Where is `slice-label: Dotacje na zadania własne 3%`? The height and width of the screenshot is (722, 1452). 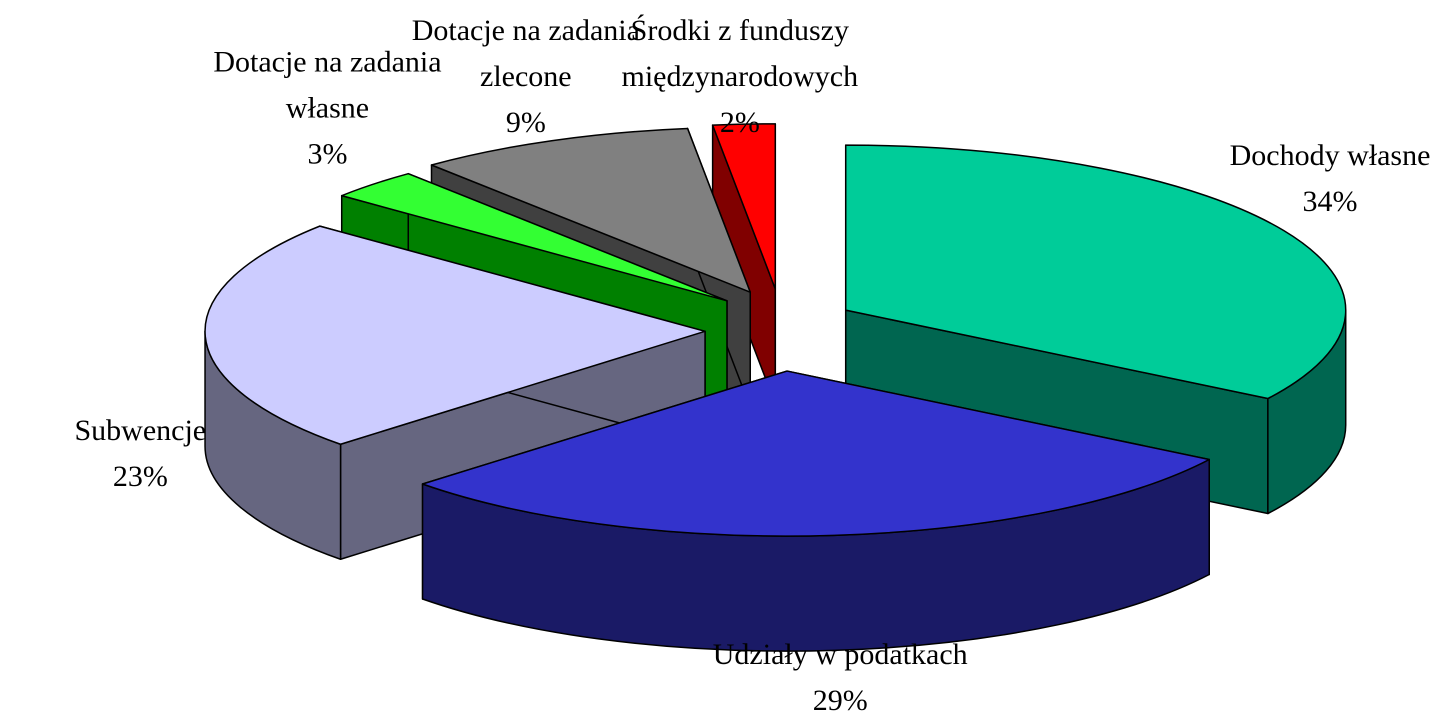 slice-label: Dotacje na zadania własne 3% is located at coordinates (327, 107).